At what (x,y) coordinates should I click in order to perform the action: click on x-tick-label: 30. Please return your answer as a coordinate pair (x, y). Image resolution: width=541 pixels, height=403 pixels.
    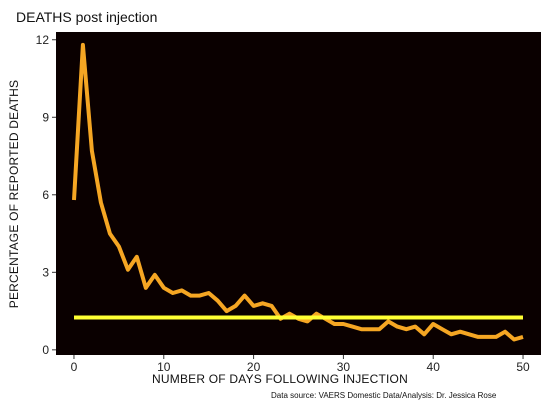
    Looking at the image, I should click on (344, 367).